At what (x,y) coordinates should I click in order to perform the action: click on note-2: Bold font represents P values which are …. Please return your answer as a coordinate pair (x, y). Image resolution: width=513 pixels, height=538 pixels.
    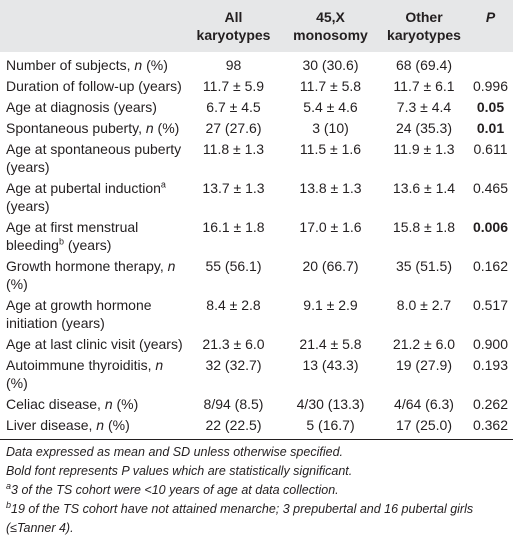
    Looking at the image, I should click on (179, 471).